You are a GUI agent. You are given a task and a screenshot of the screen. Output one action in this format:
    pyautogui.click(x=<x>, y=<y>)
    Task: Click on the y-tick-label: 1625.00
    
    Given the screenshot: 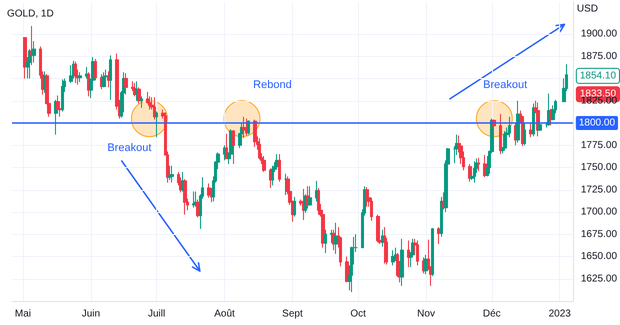 What is the action you would take?
    pyautogui.click(x=599, y=278)
    